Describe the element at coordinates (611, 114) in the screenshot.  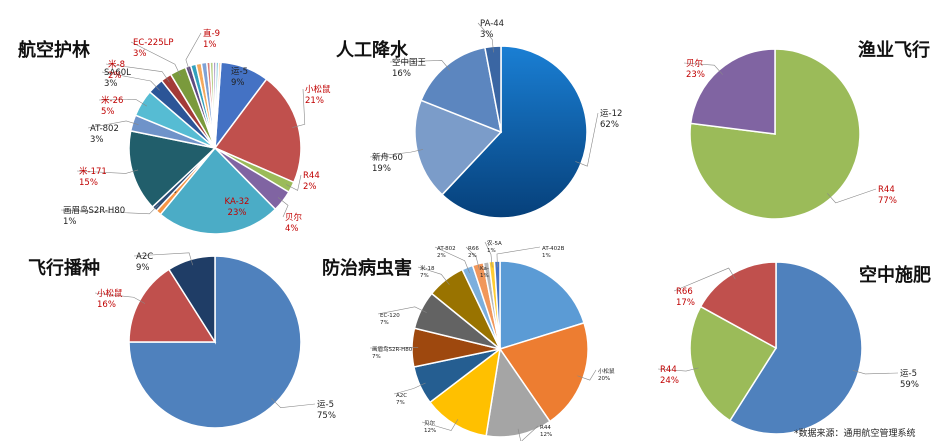
I see `slice-label-1-0: 运-12` at that location.